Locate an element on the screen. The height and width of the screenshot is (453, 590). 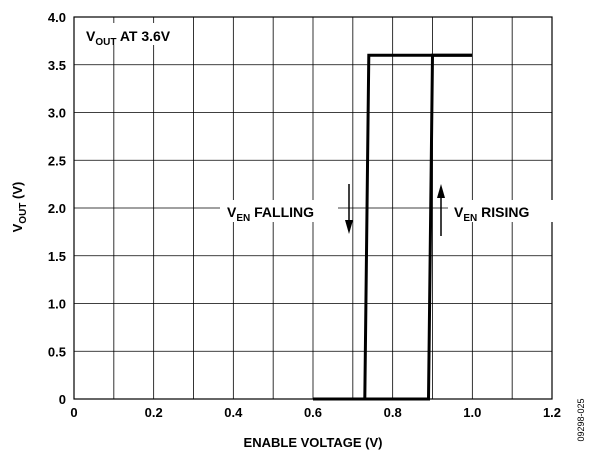
y-tick-label: 3.5 is located at coordinates (57, 65).